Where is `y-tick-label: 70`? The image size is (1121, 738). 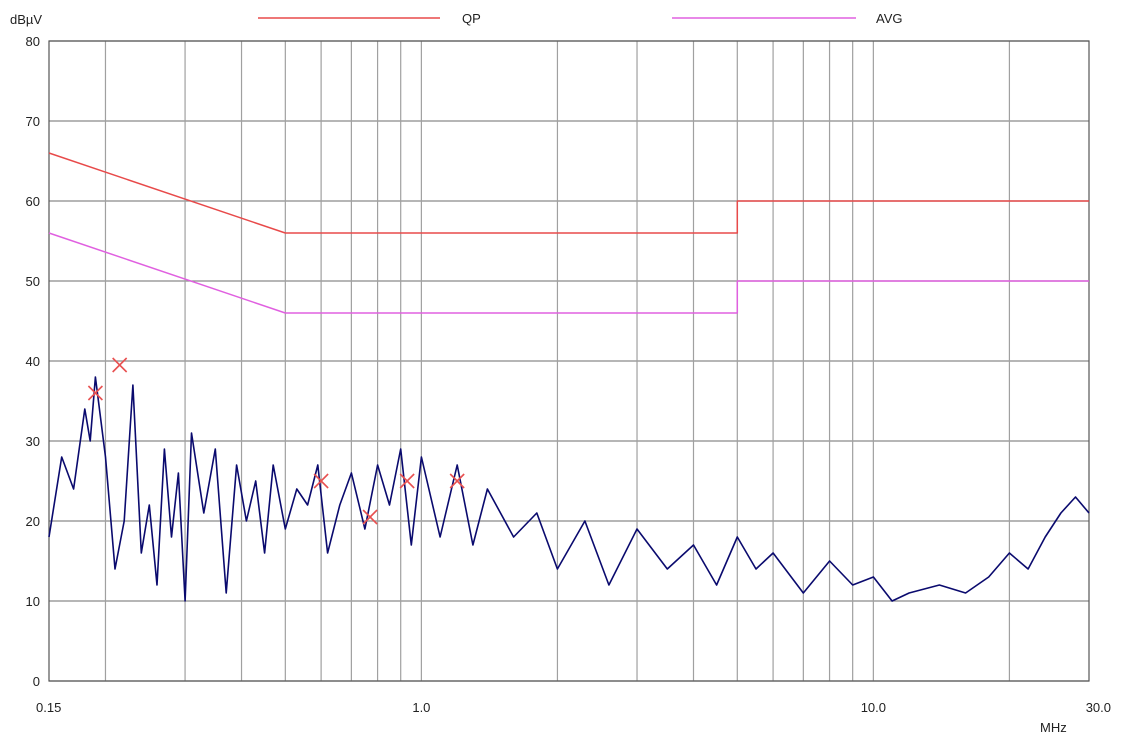
y-tick-label: 70 is located at coordinates (33, 121).